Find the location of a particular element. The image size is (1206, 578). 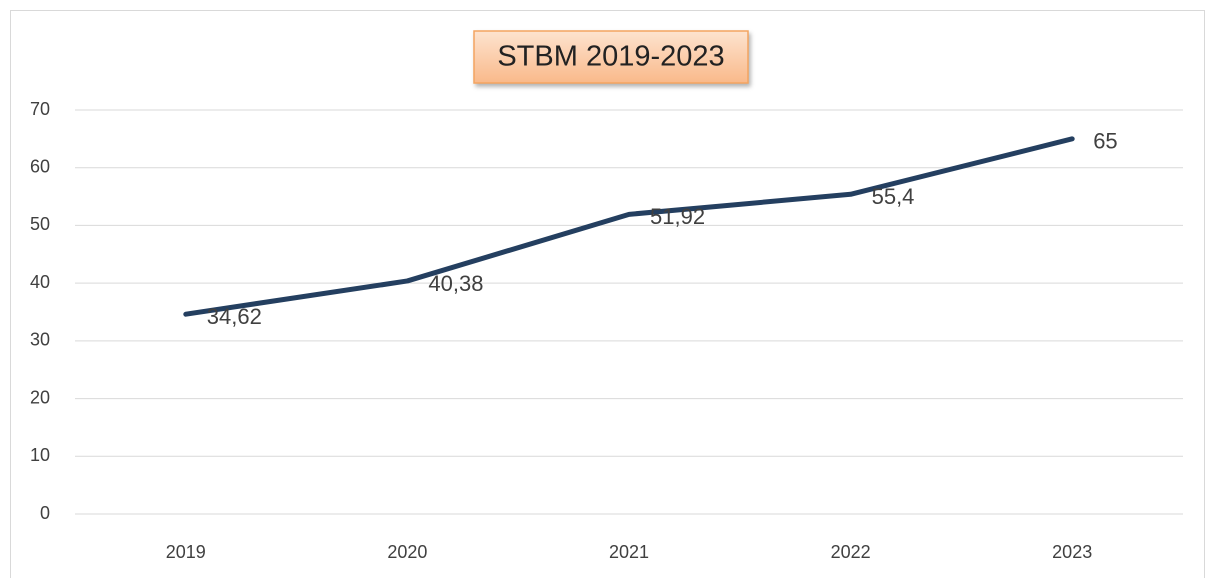

y-tick-label: 0 is located at coordinates (45, 513).